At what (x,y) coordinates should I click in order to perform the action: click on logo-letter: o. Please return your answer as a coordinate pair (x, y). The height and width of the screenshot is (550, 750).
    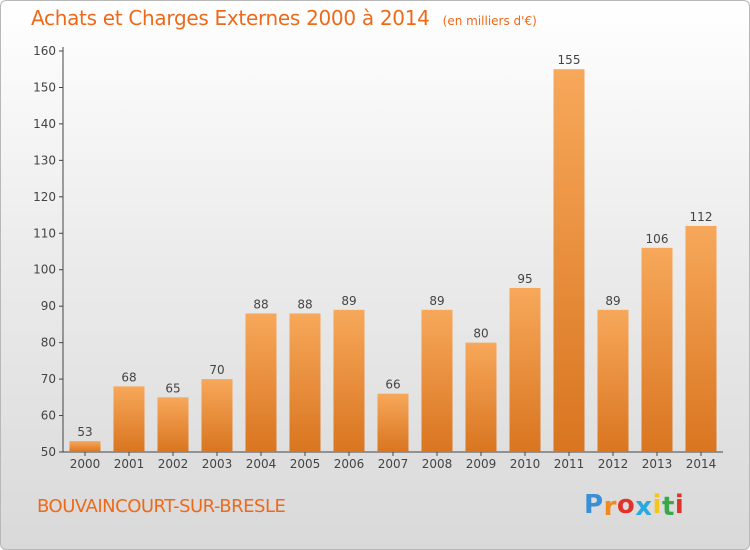
    Looking at the image, I should click on (626, 505).